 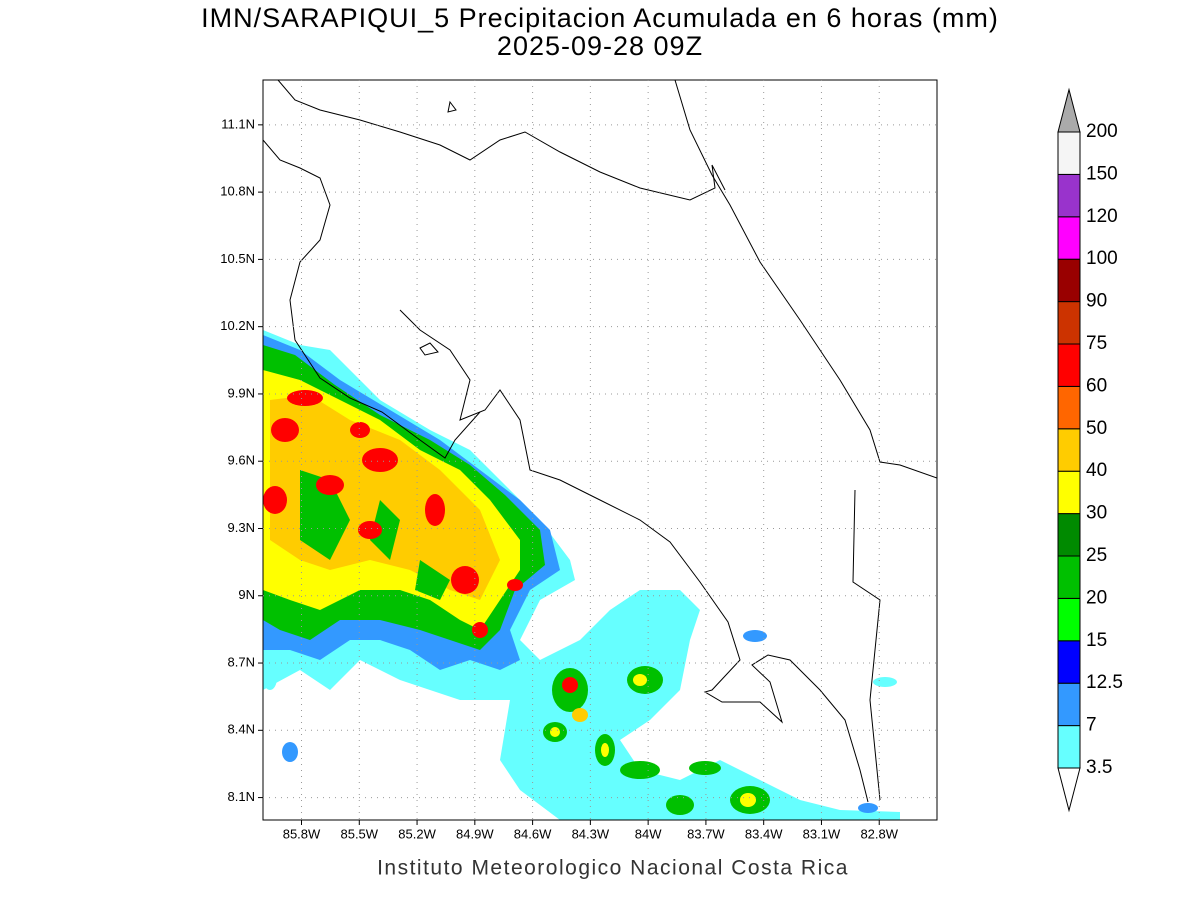 I want to click on lat-tick-label: 10.2N, so click(x=237, y=325).